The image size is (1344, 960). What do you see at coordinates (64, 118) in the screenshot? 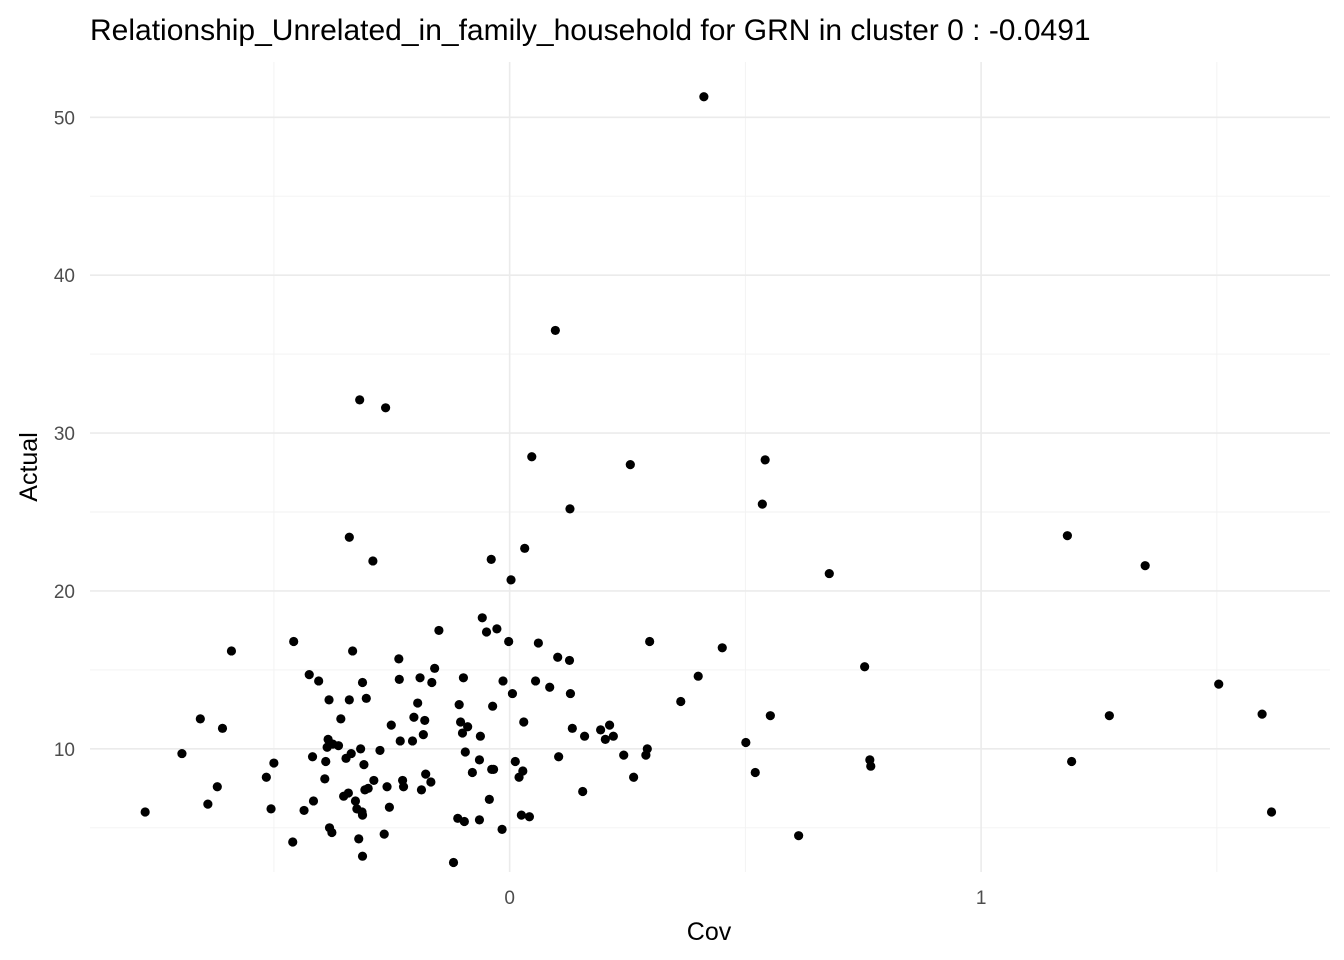
I see `y-tick-label: 50` at bounding box center [64, 118].